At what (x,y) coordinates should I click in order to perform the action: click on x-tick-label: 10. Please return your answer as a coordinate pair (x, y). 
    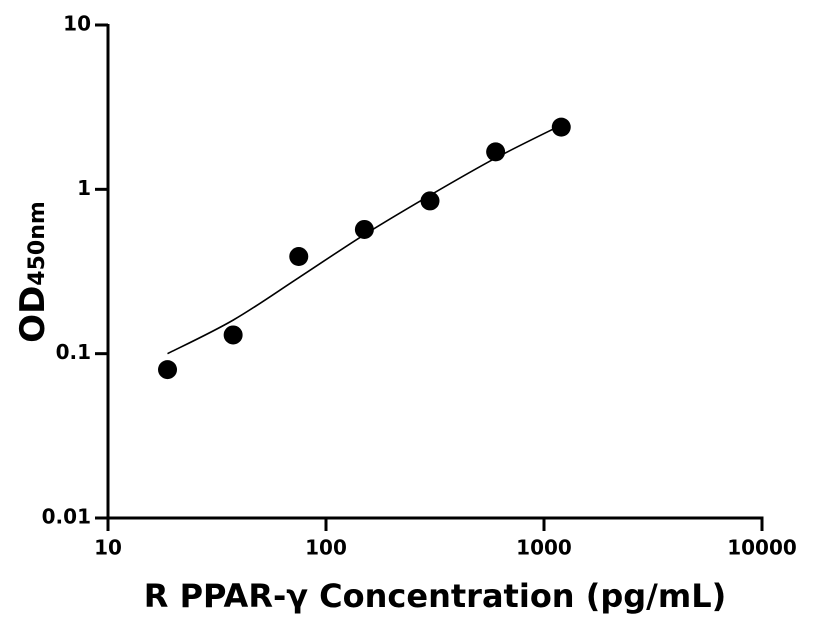
    Looking at the image, I should click on (108, 548).